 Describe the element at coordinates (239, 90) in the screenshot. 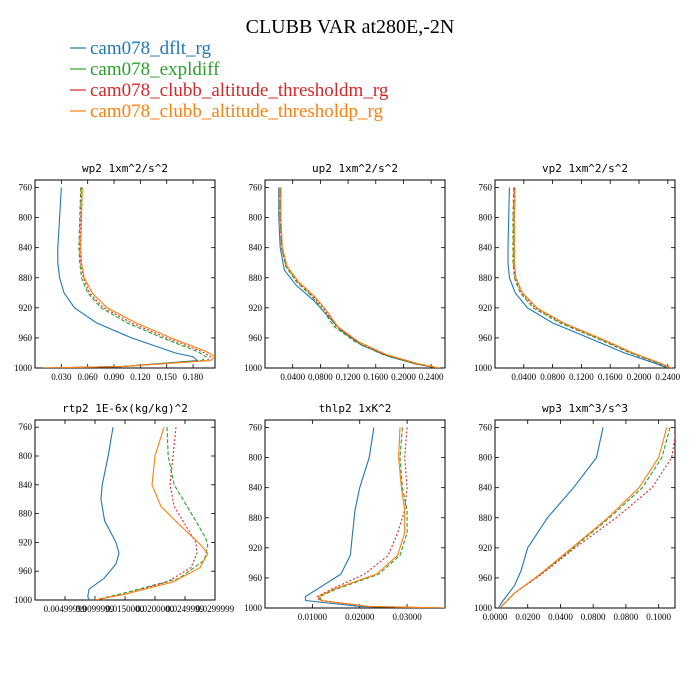

I see `legend-label-thresholdm: cam078_clubb_altitude_thresholdm_rg` at that location.